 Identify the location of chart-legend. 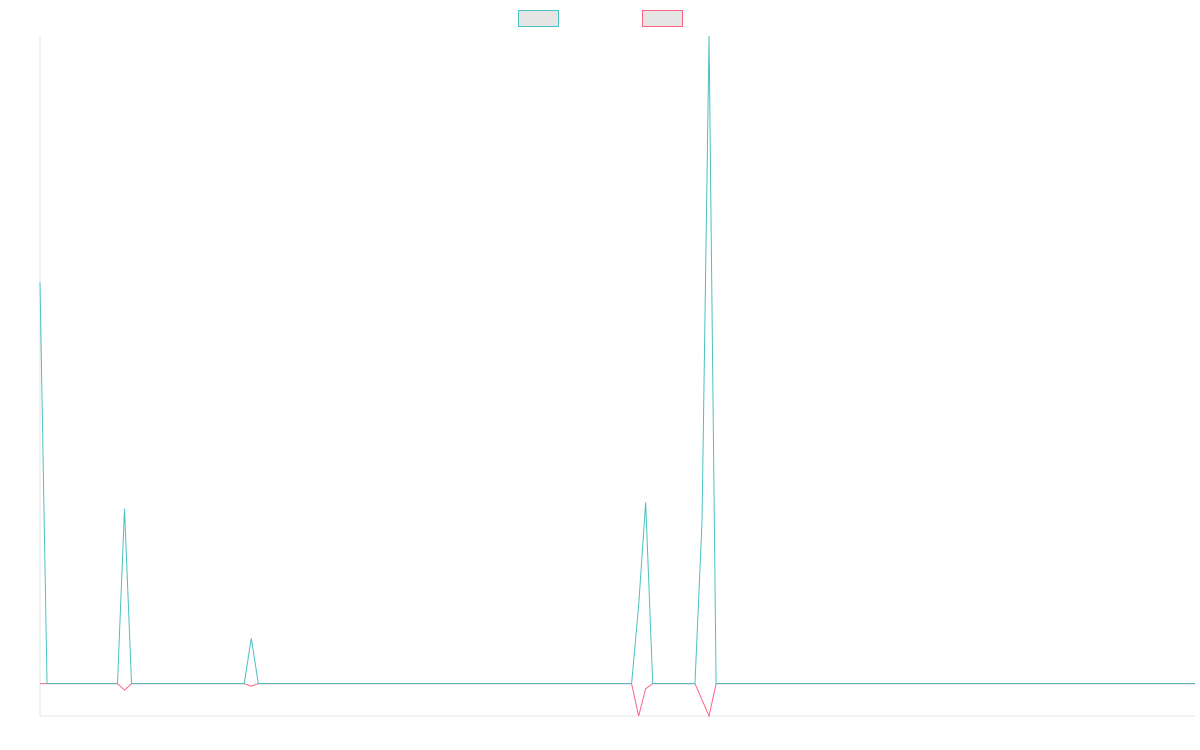
(600, 18).